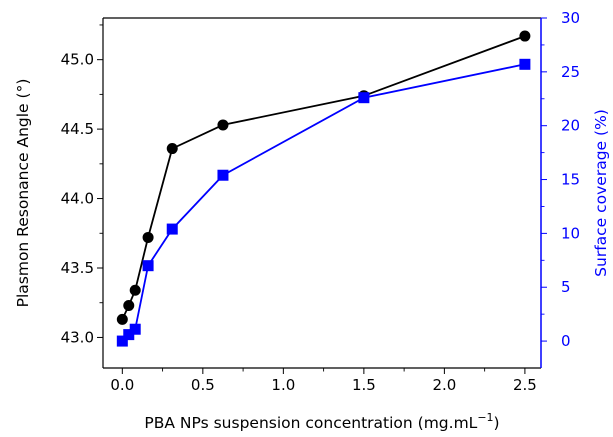 The width and height of the screenshot is (613, 437). What do you see at coordinates (525, 385) in the screenshot?
I see `x-tick-label: 2.5` at bounding box center [525, 385].